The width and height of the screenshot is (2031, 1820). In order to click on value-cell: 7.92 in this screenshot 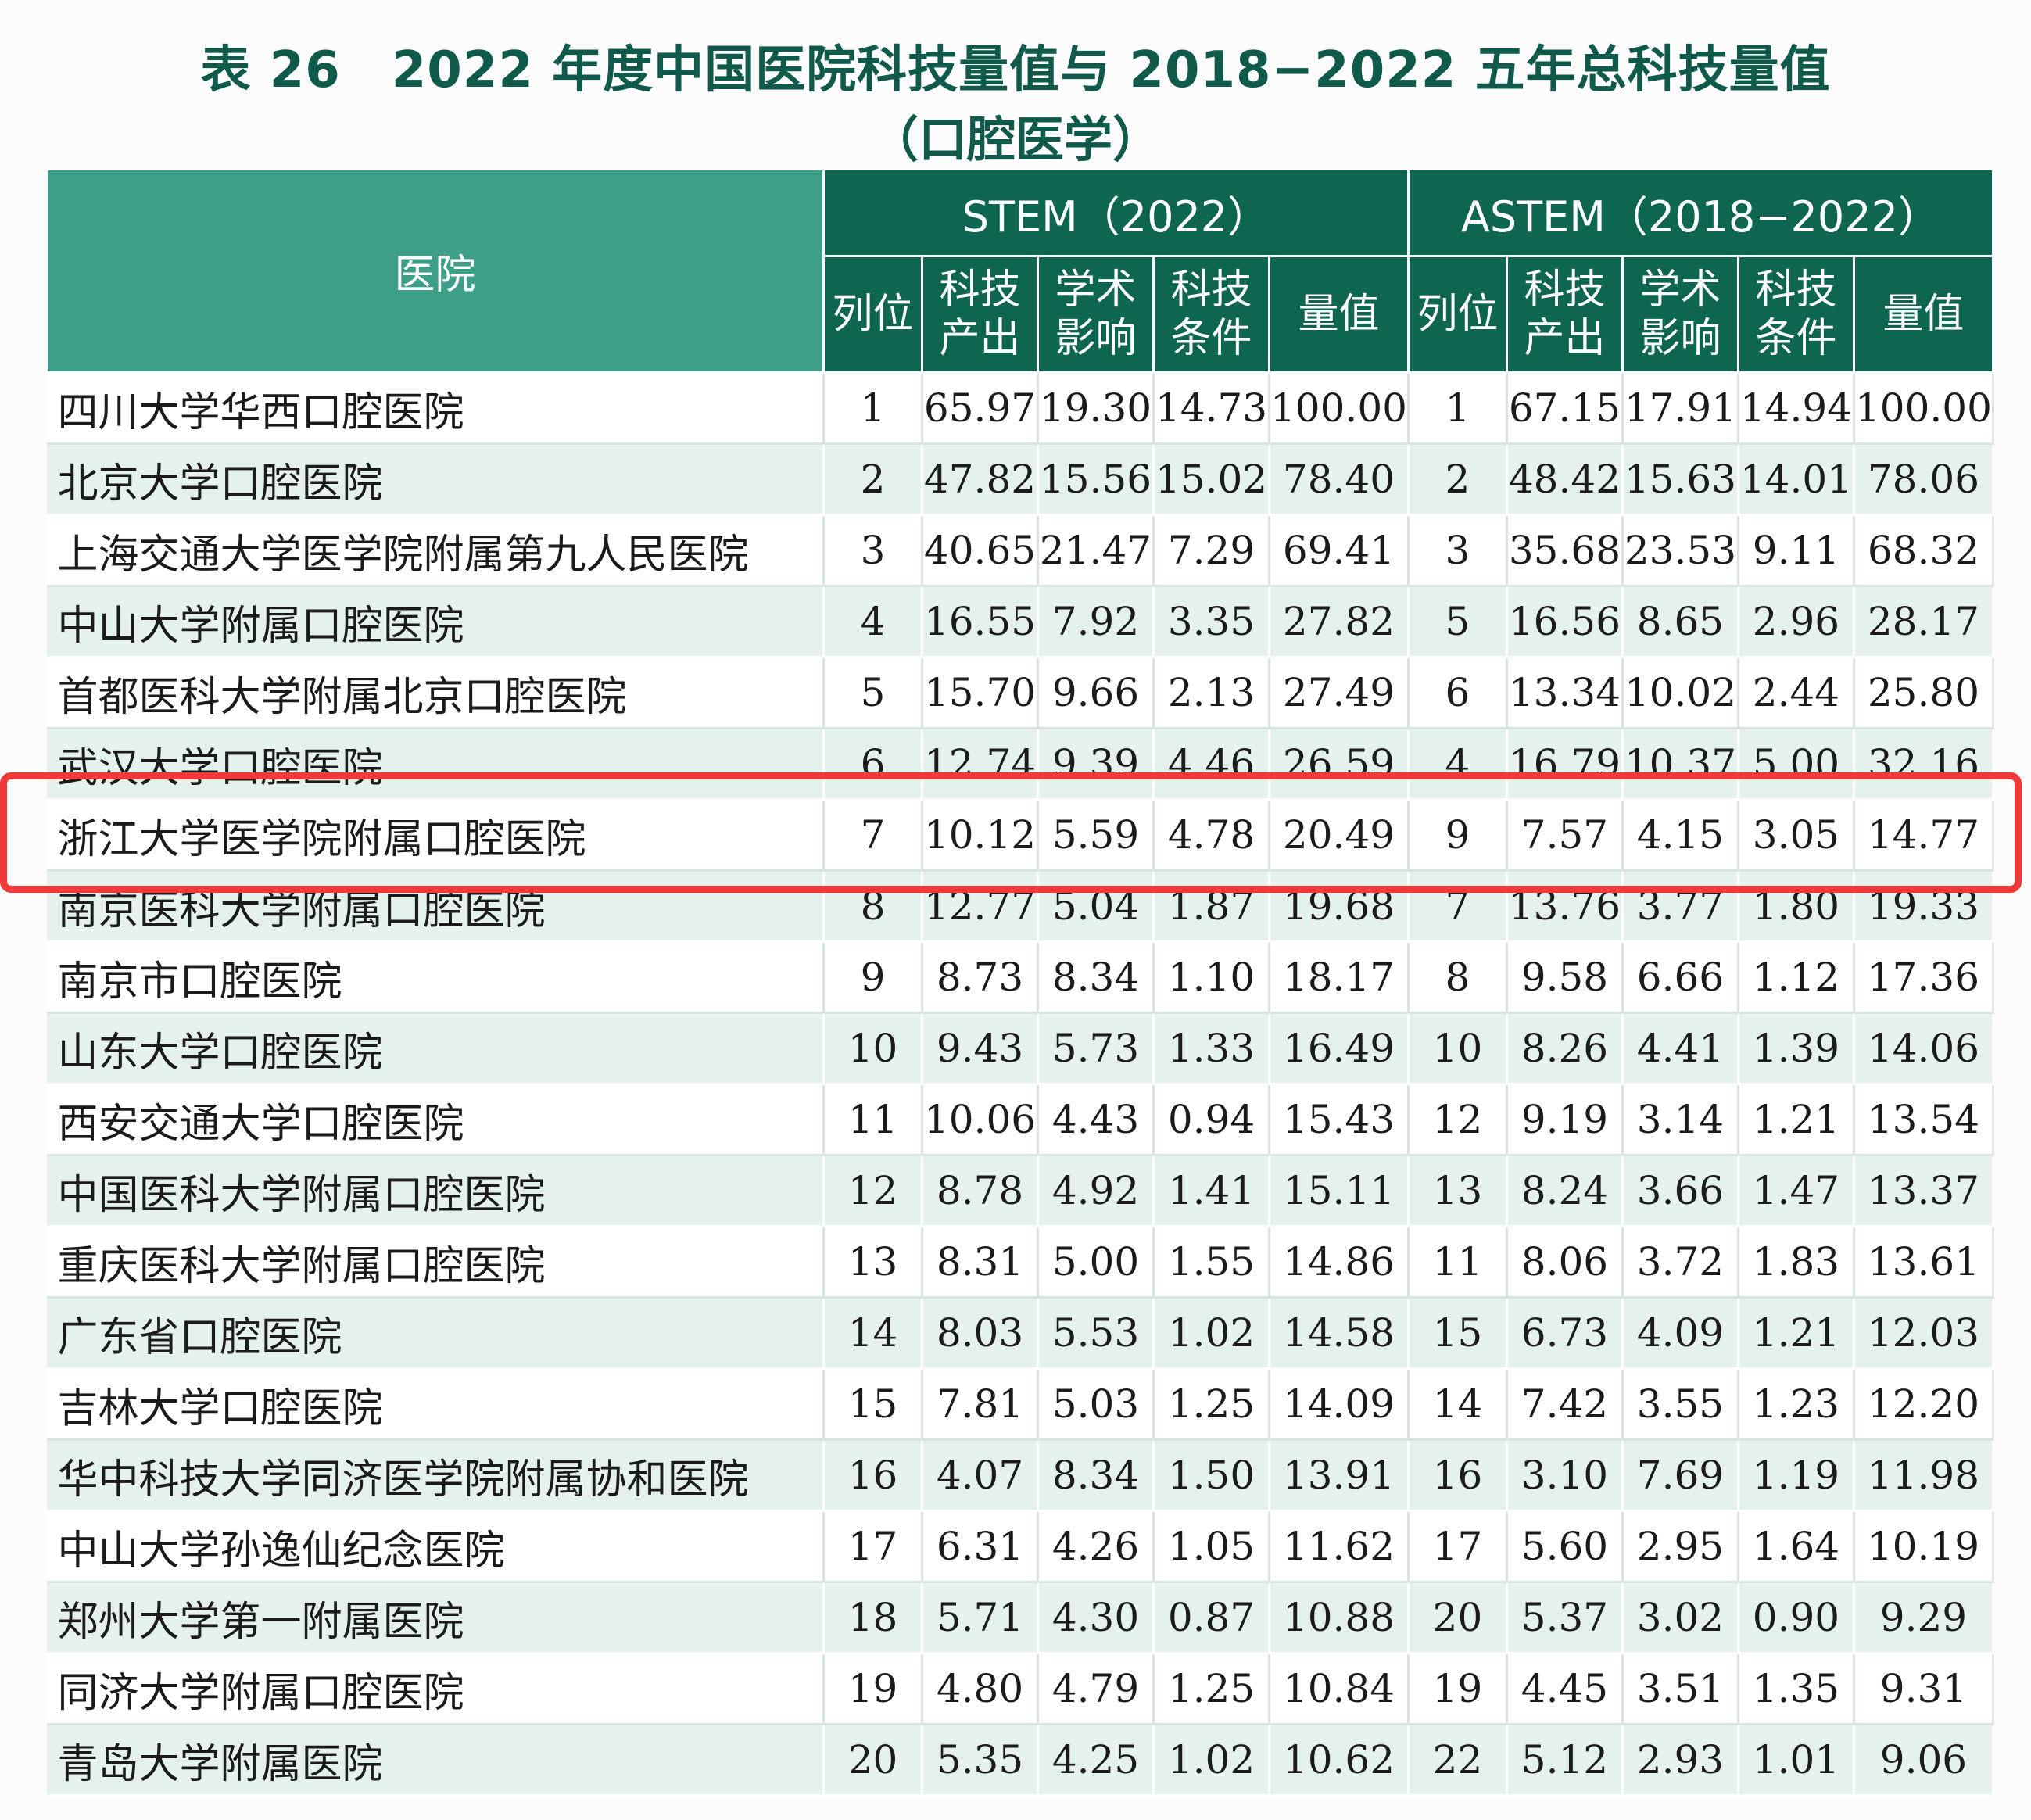, I will do `click(1096, 622)`.